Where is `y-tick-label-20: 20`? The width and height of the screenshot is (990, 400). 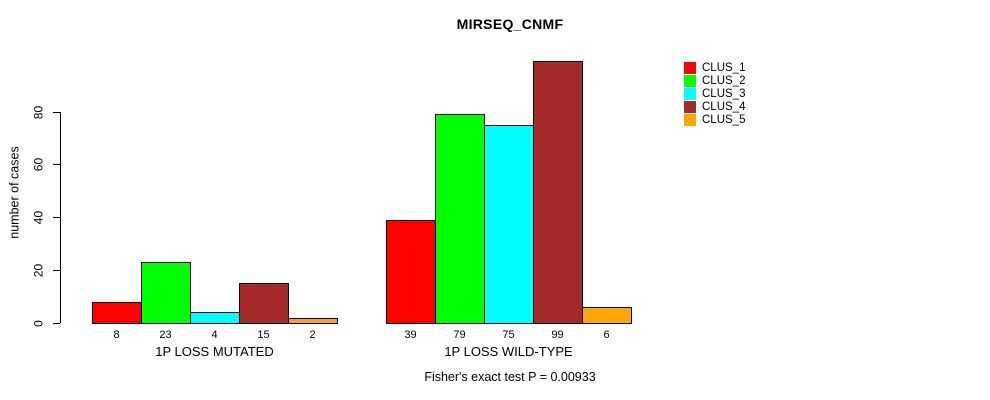
y-tick-label-20: 20 is located at coordinates (38, 270).